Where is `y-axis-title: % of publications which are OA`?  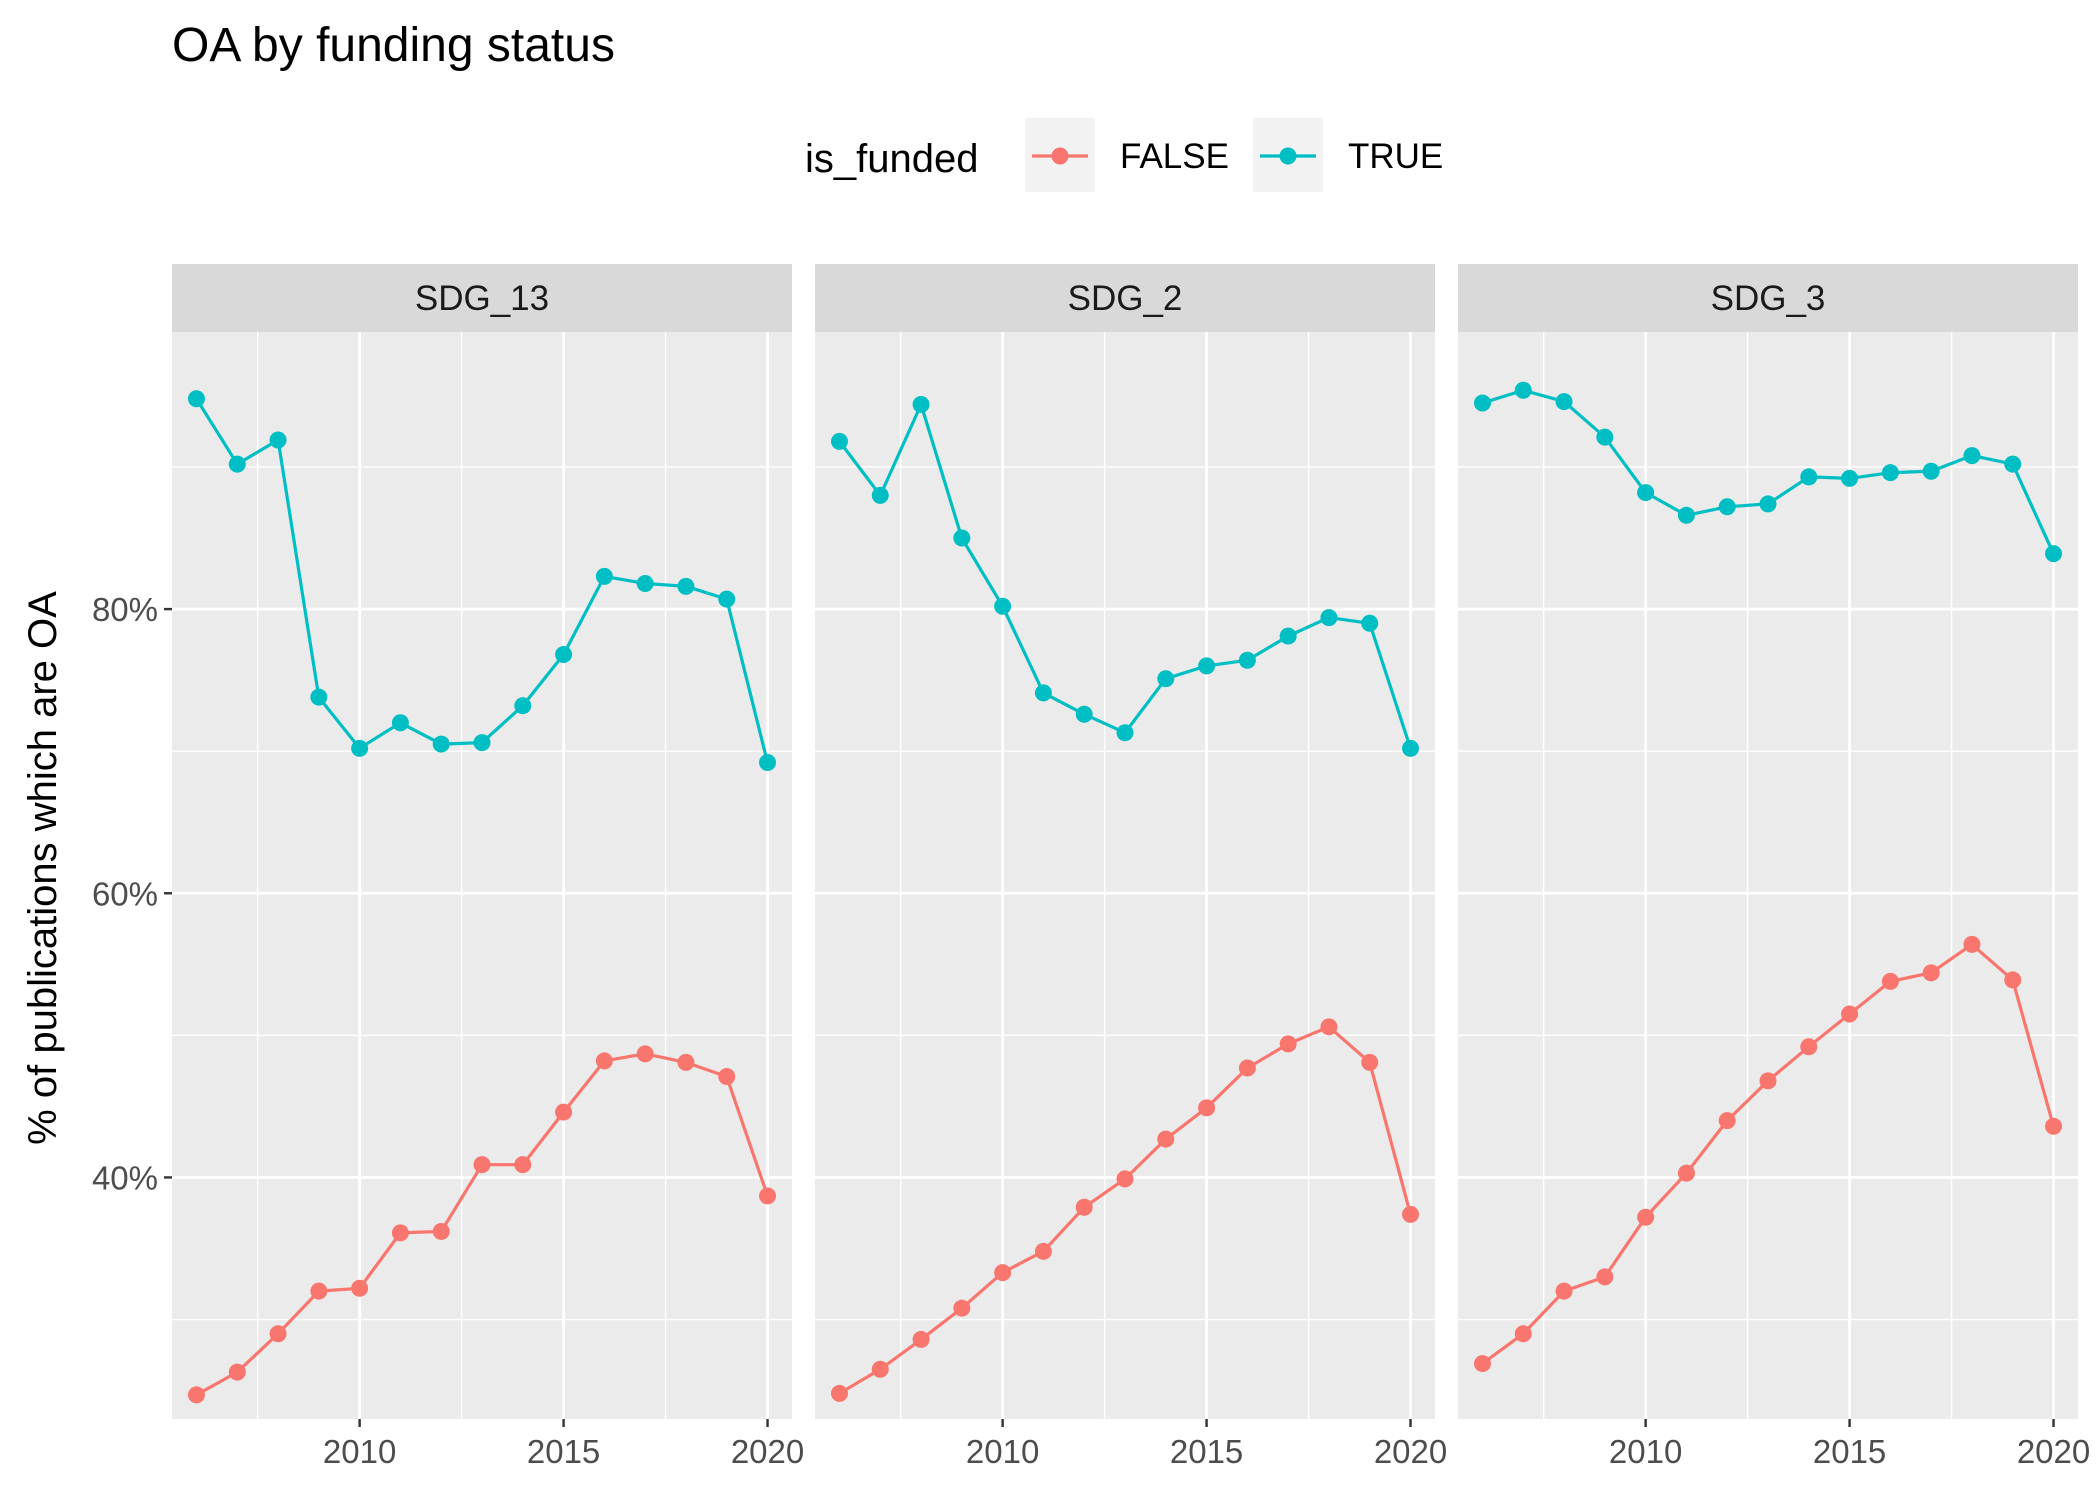 y-axis-title: % of publications which are OA is located at coordinates (43, 868).